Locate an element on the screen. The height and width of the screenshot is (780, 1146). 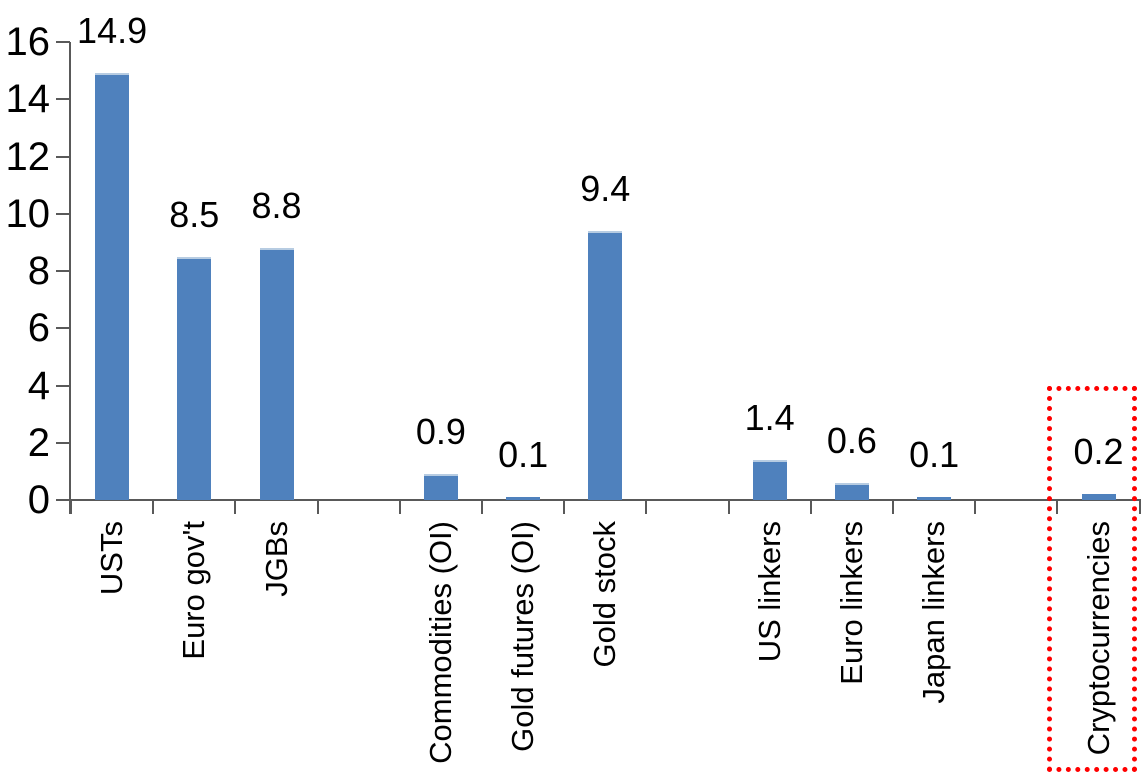
bar-value-label: 9.4 is located at coordinates (605, 188).